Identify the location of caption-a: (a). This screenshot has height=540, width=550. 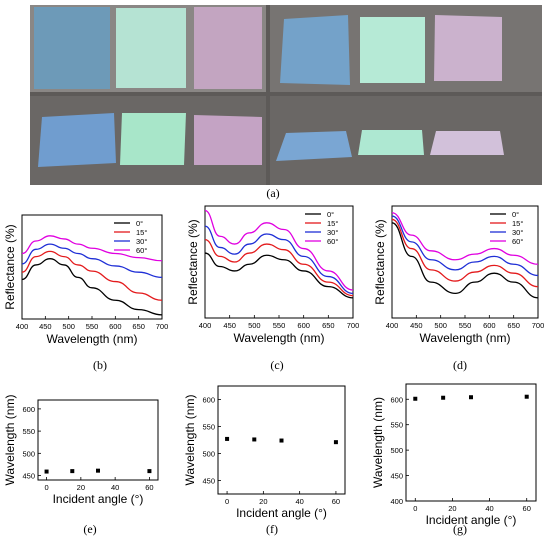
(273, 193).